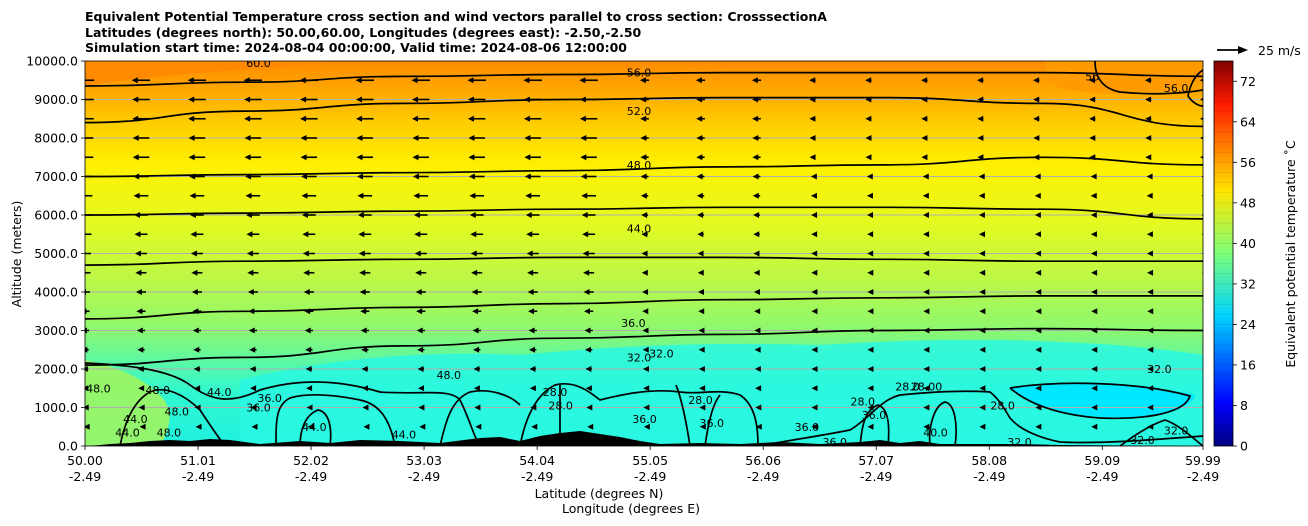 This screenshot has width=1308, height=526. Describe the element at coordinates (68, 446) in the screenshot. I see `y-tick-label: 0.0` at that location.